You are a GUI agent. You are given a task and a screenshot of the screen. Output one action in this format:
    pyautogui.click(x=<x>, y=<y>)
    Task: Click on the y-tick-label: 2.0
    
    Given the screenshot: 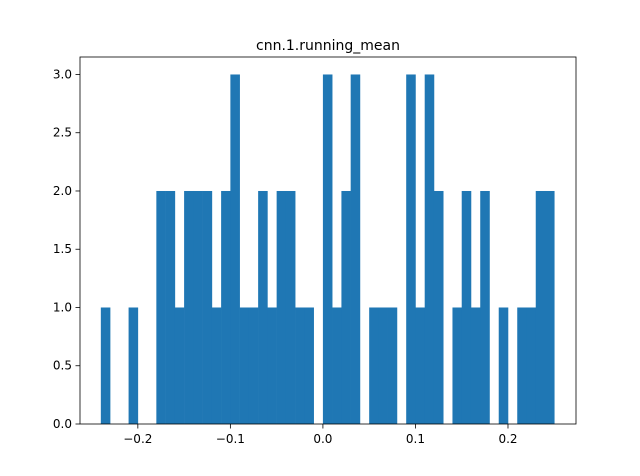 What is the action you would take?
    pyautogui.click(x=62, y=191)
    